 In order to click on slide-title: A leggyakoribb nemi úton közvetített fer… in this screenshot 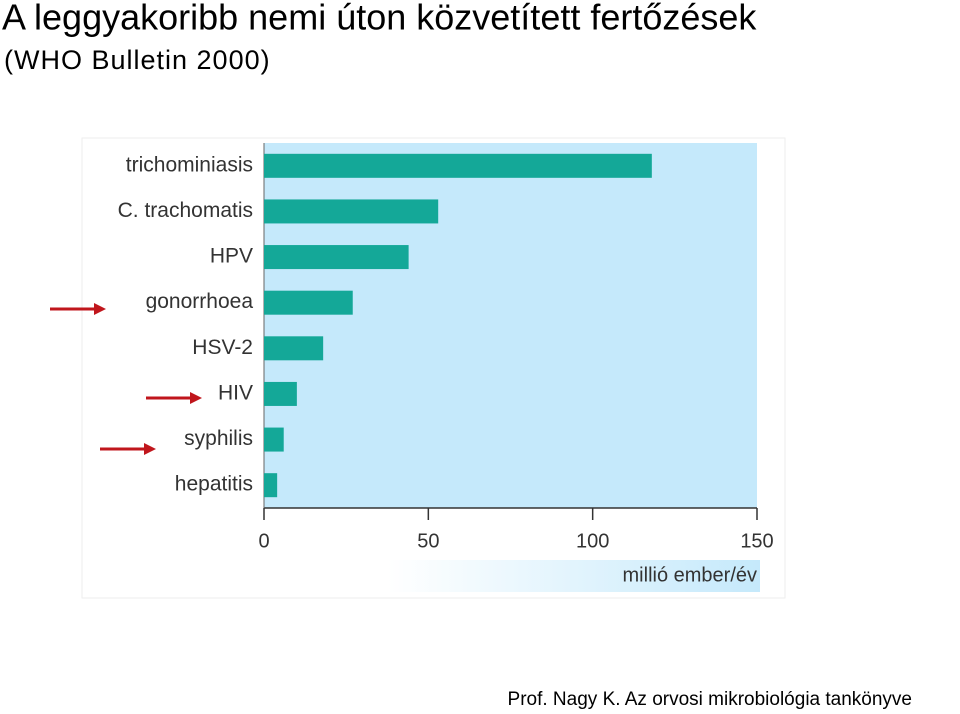, I will do `click(379, 19)`.